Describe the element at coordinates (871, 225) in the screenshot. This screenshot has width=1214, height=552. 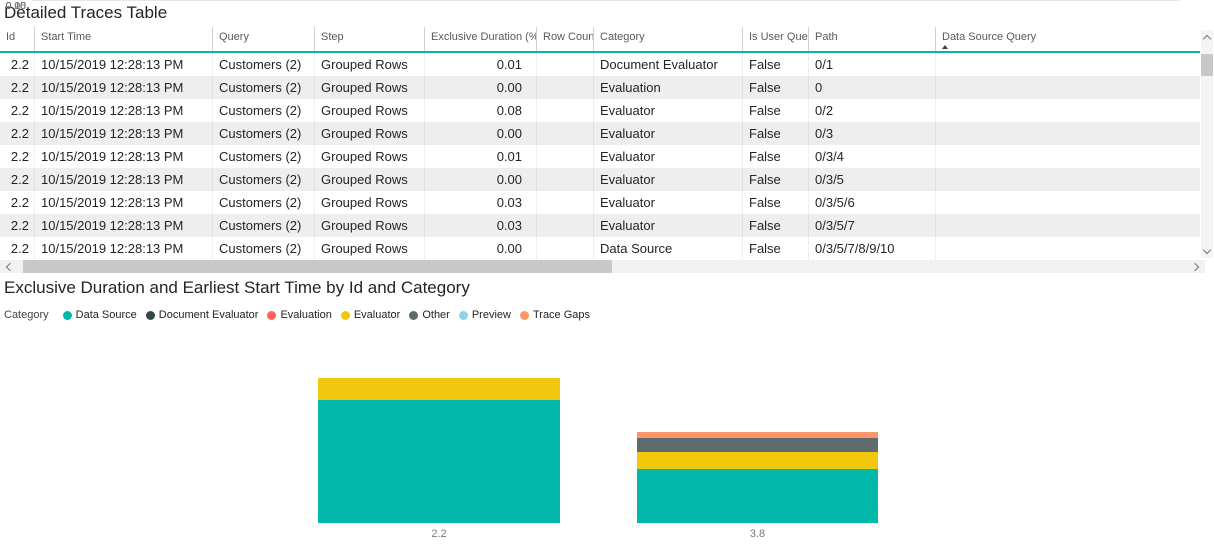
I see `cell-path: 0/3/5/7` at that location.